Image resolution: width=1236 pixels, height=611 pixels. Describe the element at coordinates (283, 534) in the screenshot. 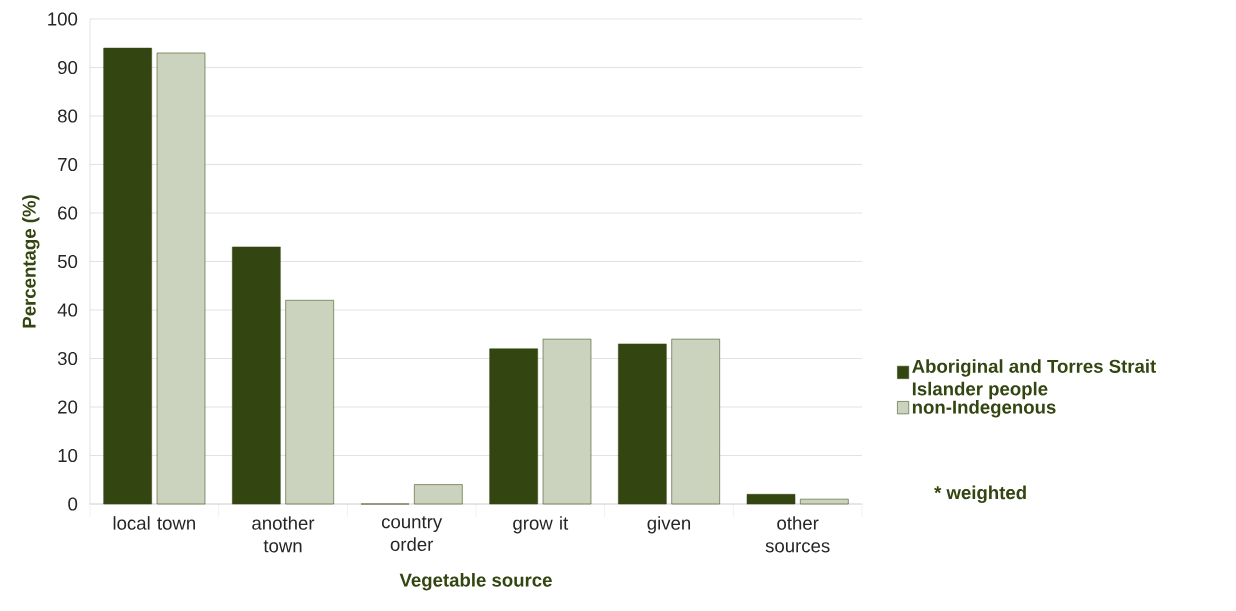

I see `x-tick-label: another town` at that location.